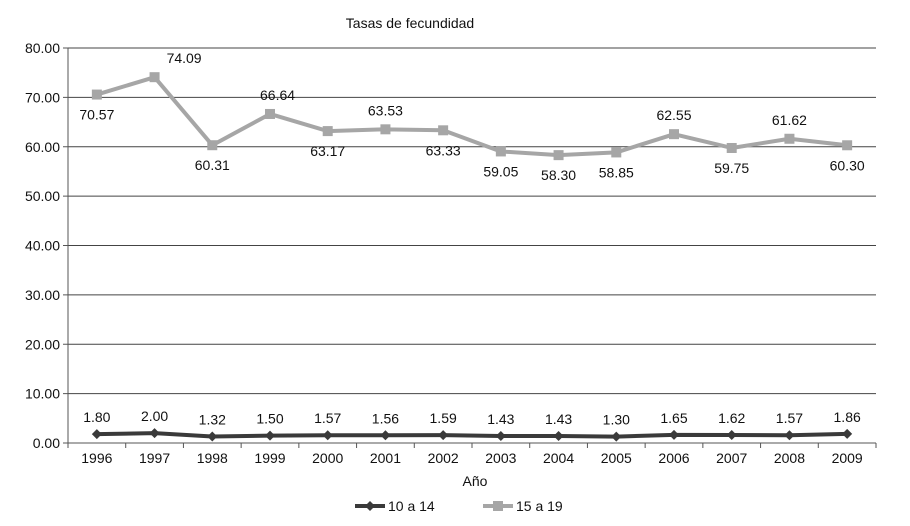 The image size is (910, 526). I want to click on x-tick-label: 2006, so click(673, 458).